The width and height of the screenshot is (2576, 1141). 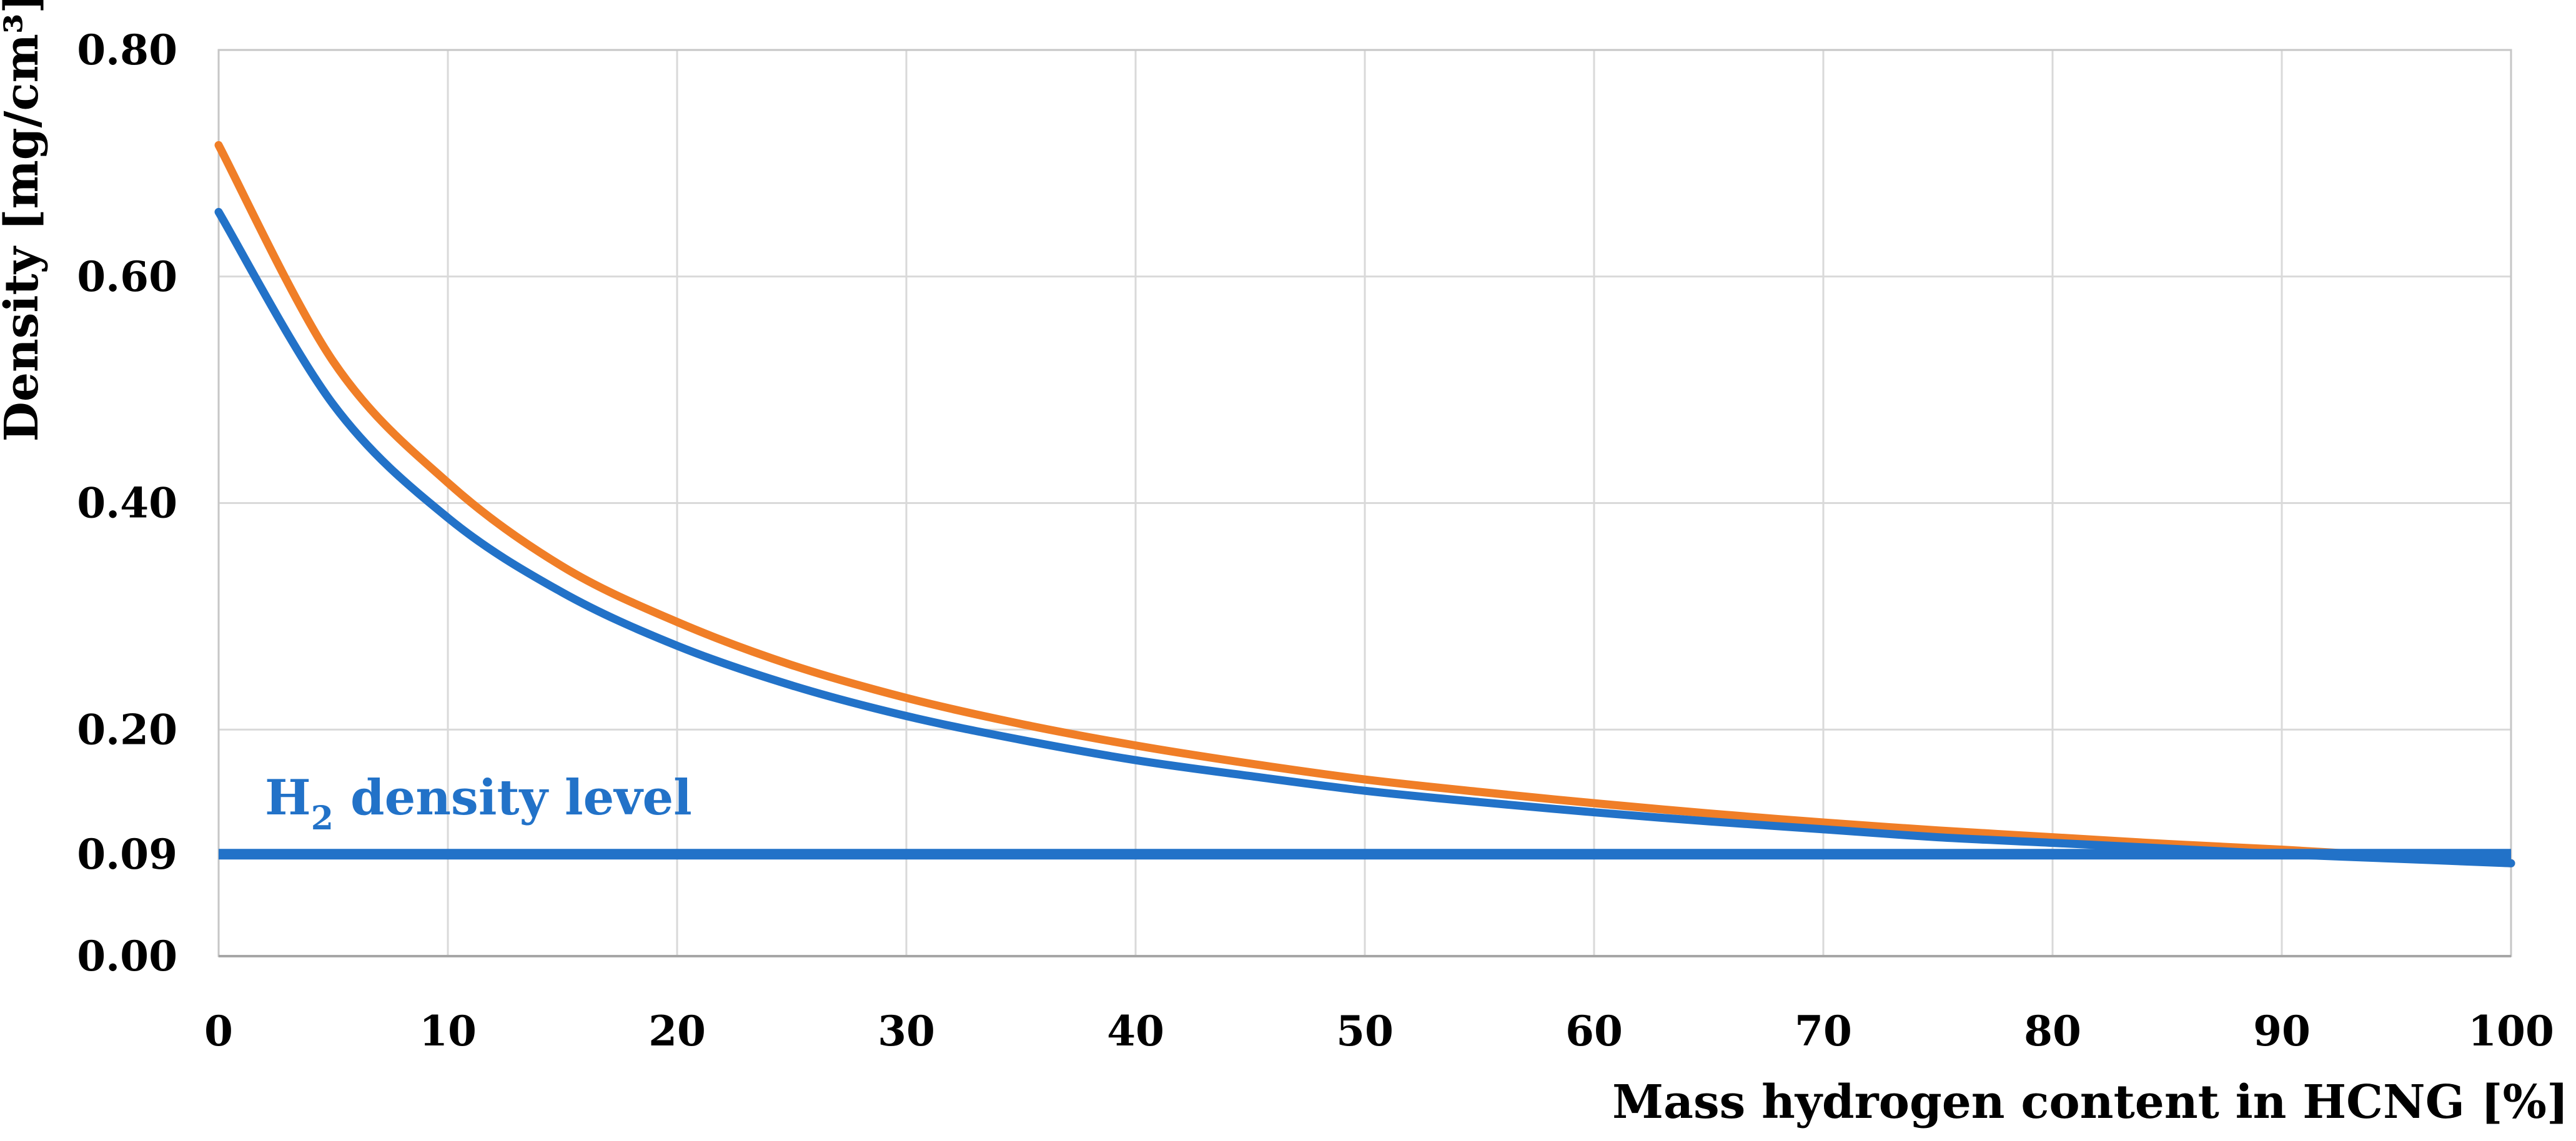 I want to click on h2-density-level-label: H2 density level, so click(x=478, y=803).